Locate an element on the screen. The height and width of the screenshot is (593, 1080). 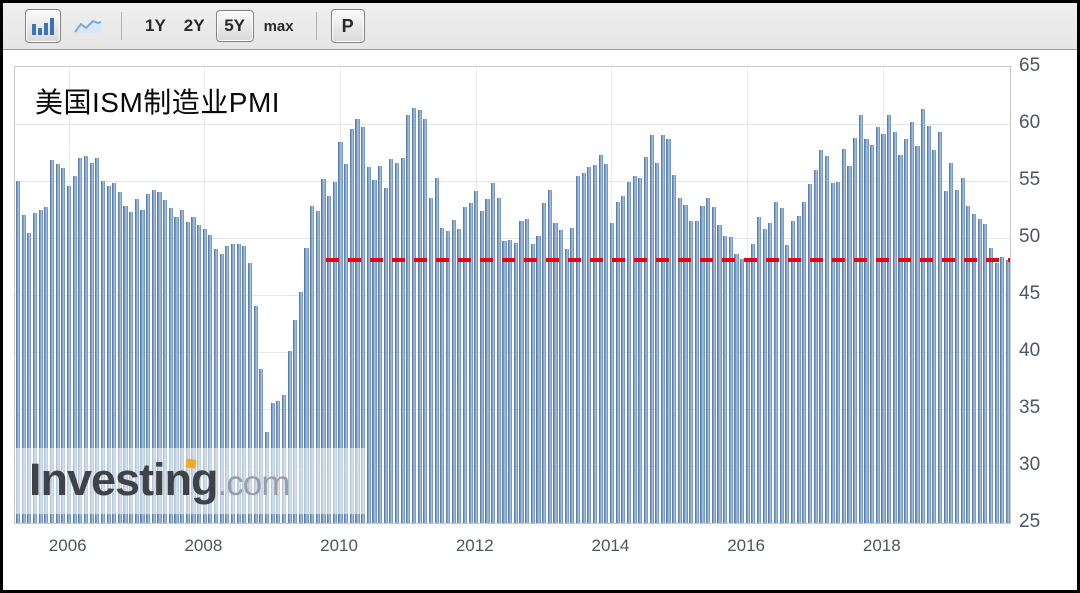
chart-toolbar: 1Y 2Y 5Y max P is located at coordinates (540, 26).